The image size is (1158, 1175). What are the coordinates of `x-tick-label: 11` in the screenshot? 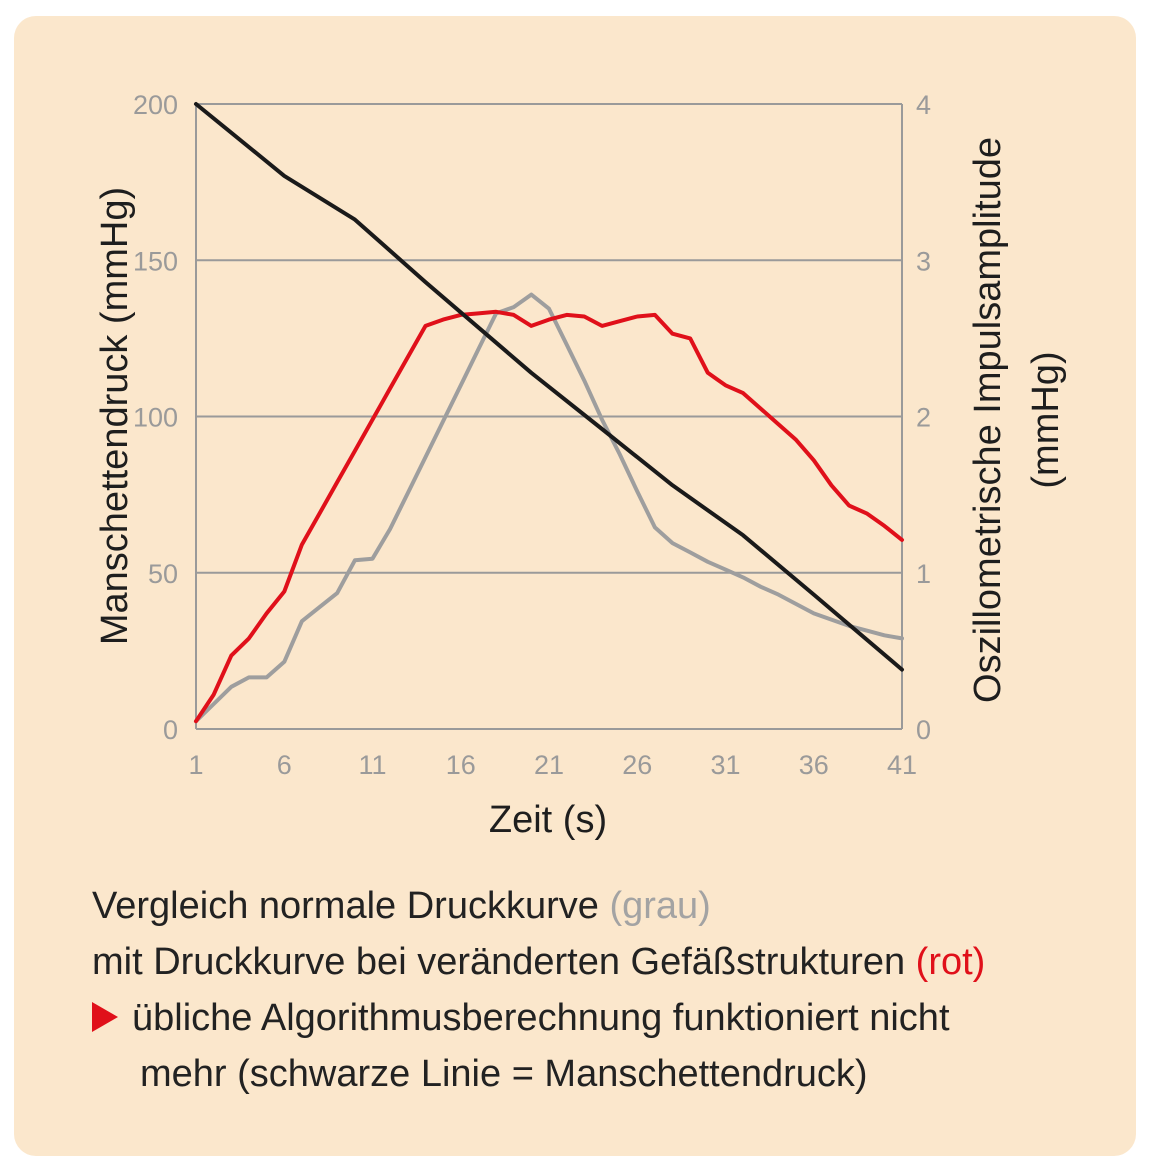 It's located at (372, 765).